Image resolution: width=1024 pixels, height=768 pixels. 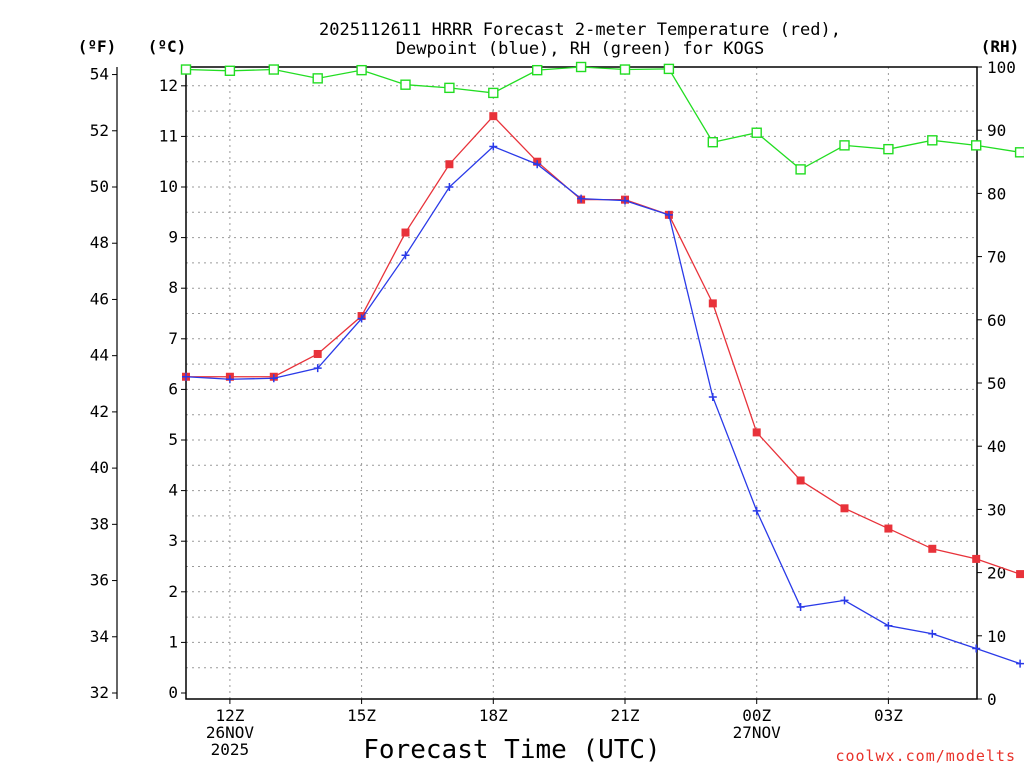 I want to click on celsius-tick-label: 3, so click(x=173, y=540).